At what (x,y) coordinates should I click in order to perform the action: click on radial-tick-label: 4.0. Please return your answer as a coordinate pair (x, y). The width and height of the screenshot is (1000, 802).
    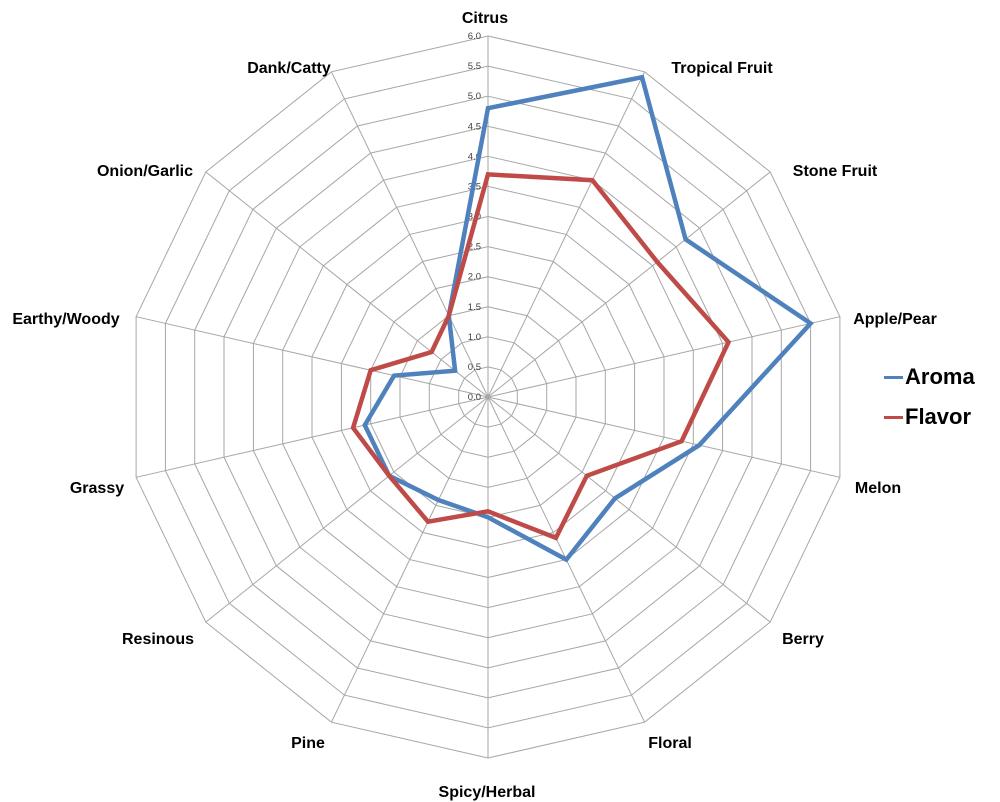
    Looking at the image, I should click on (474, 156).